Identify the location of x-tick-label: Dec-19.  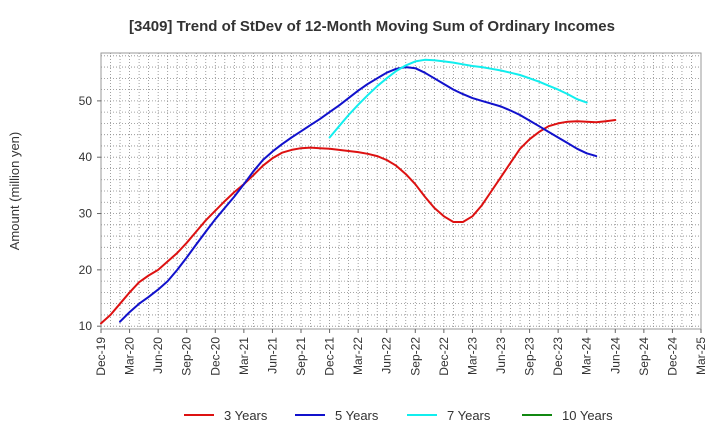
(101, 356).